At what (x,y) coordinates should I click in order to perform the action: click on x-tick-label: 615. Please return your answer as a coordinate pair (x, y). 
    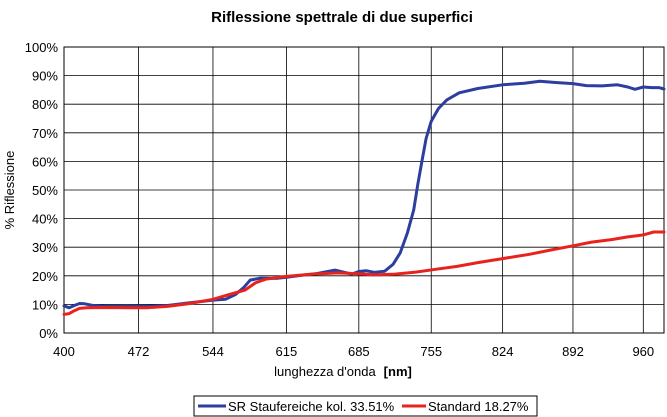
    Looking at the image, I should click on (287, 351).